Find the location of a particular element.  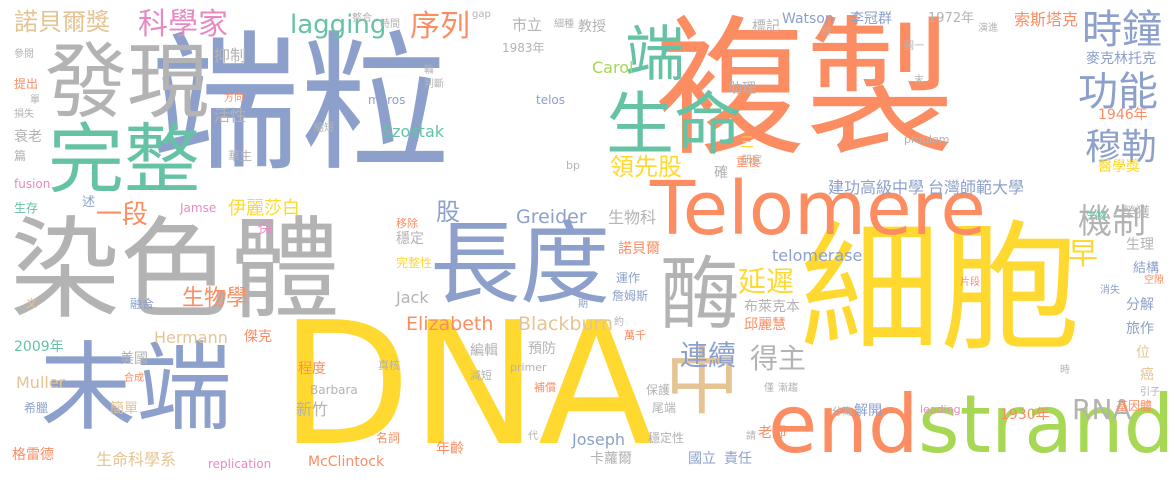

word-lianxu: 連續 is located at coordinates (708, 355).